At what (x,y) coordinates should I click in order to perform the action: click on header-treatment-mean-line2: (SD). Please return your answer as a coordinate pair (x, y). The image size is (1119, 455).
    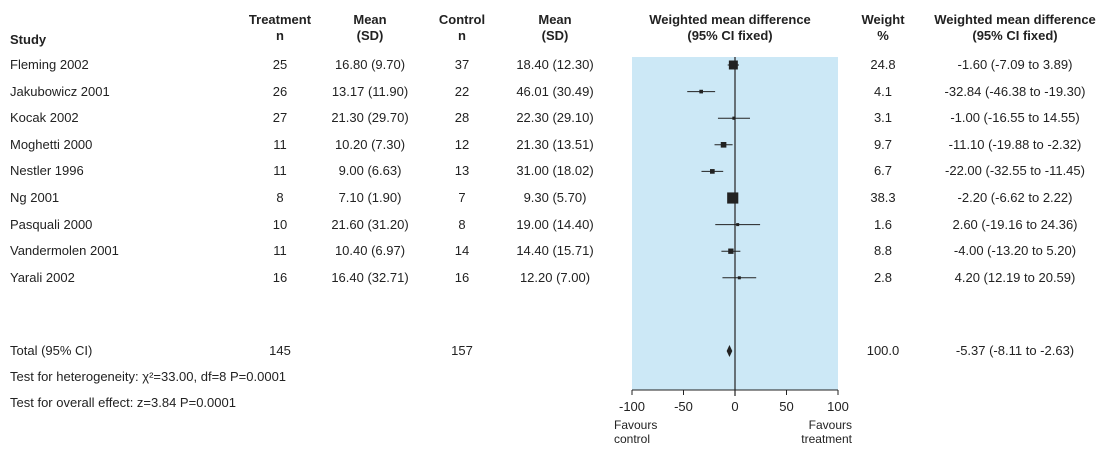
    Looking at the image, I should click on (370, 35).